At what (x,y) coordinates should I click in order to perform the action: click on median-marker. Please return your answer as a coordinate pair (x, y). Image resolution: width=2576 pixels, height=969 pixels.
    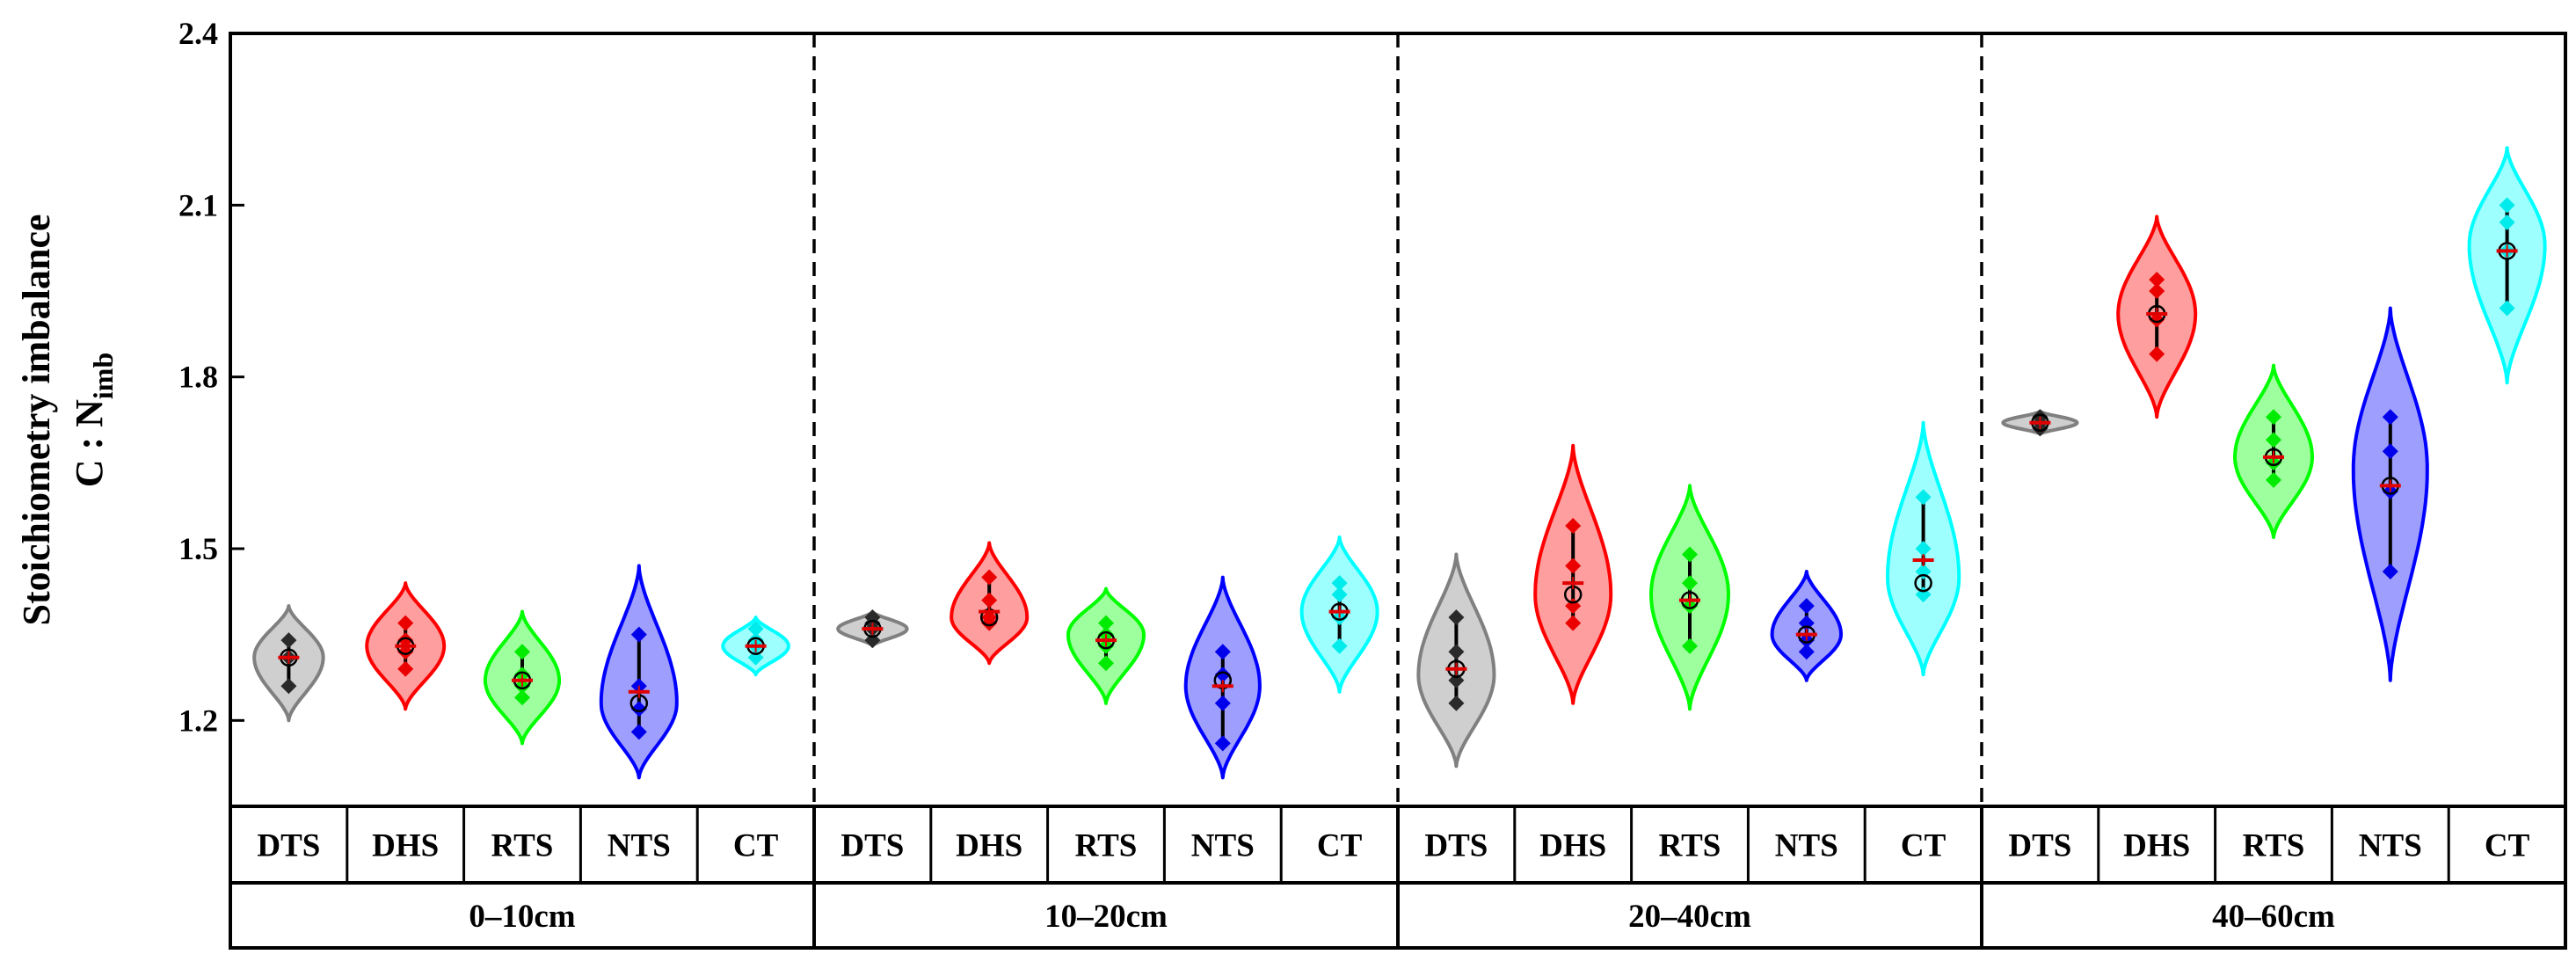
    Looking at the image, I should click on (1923, 583).